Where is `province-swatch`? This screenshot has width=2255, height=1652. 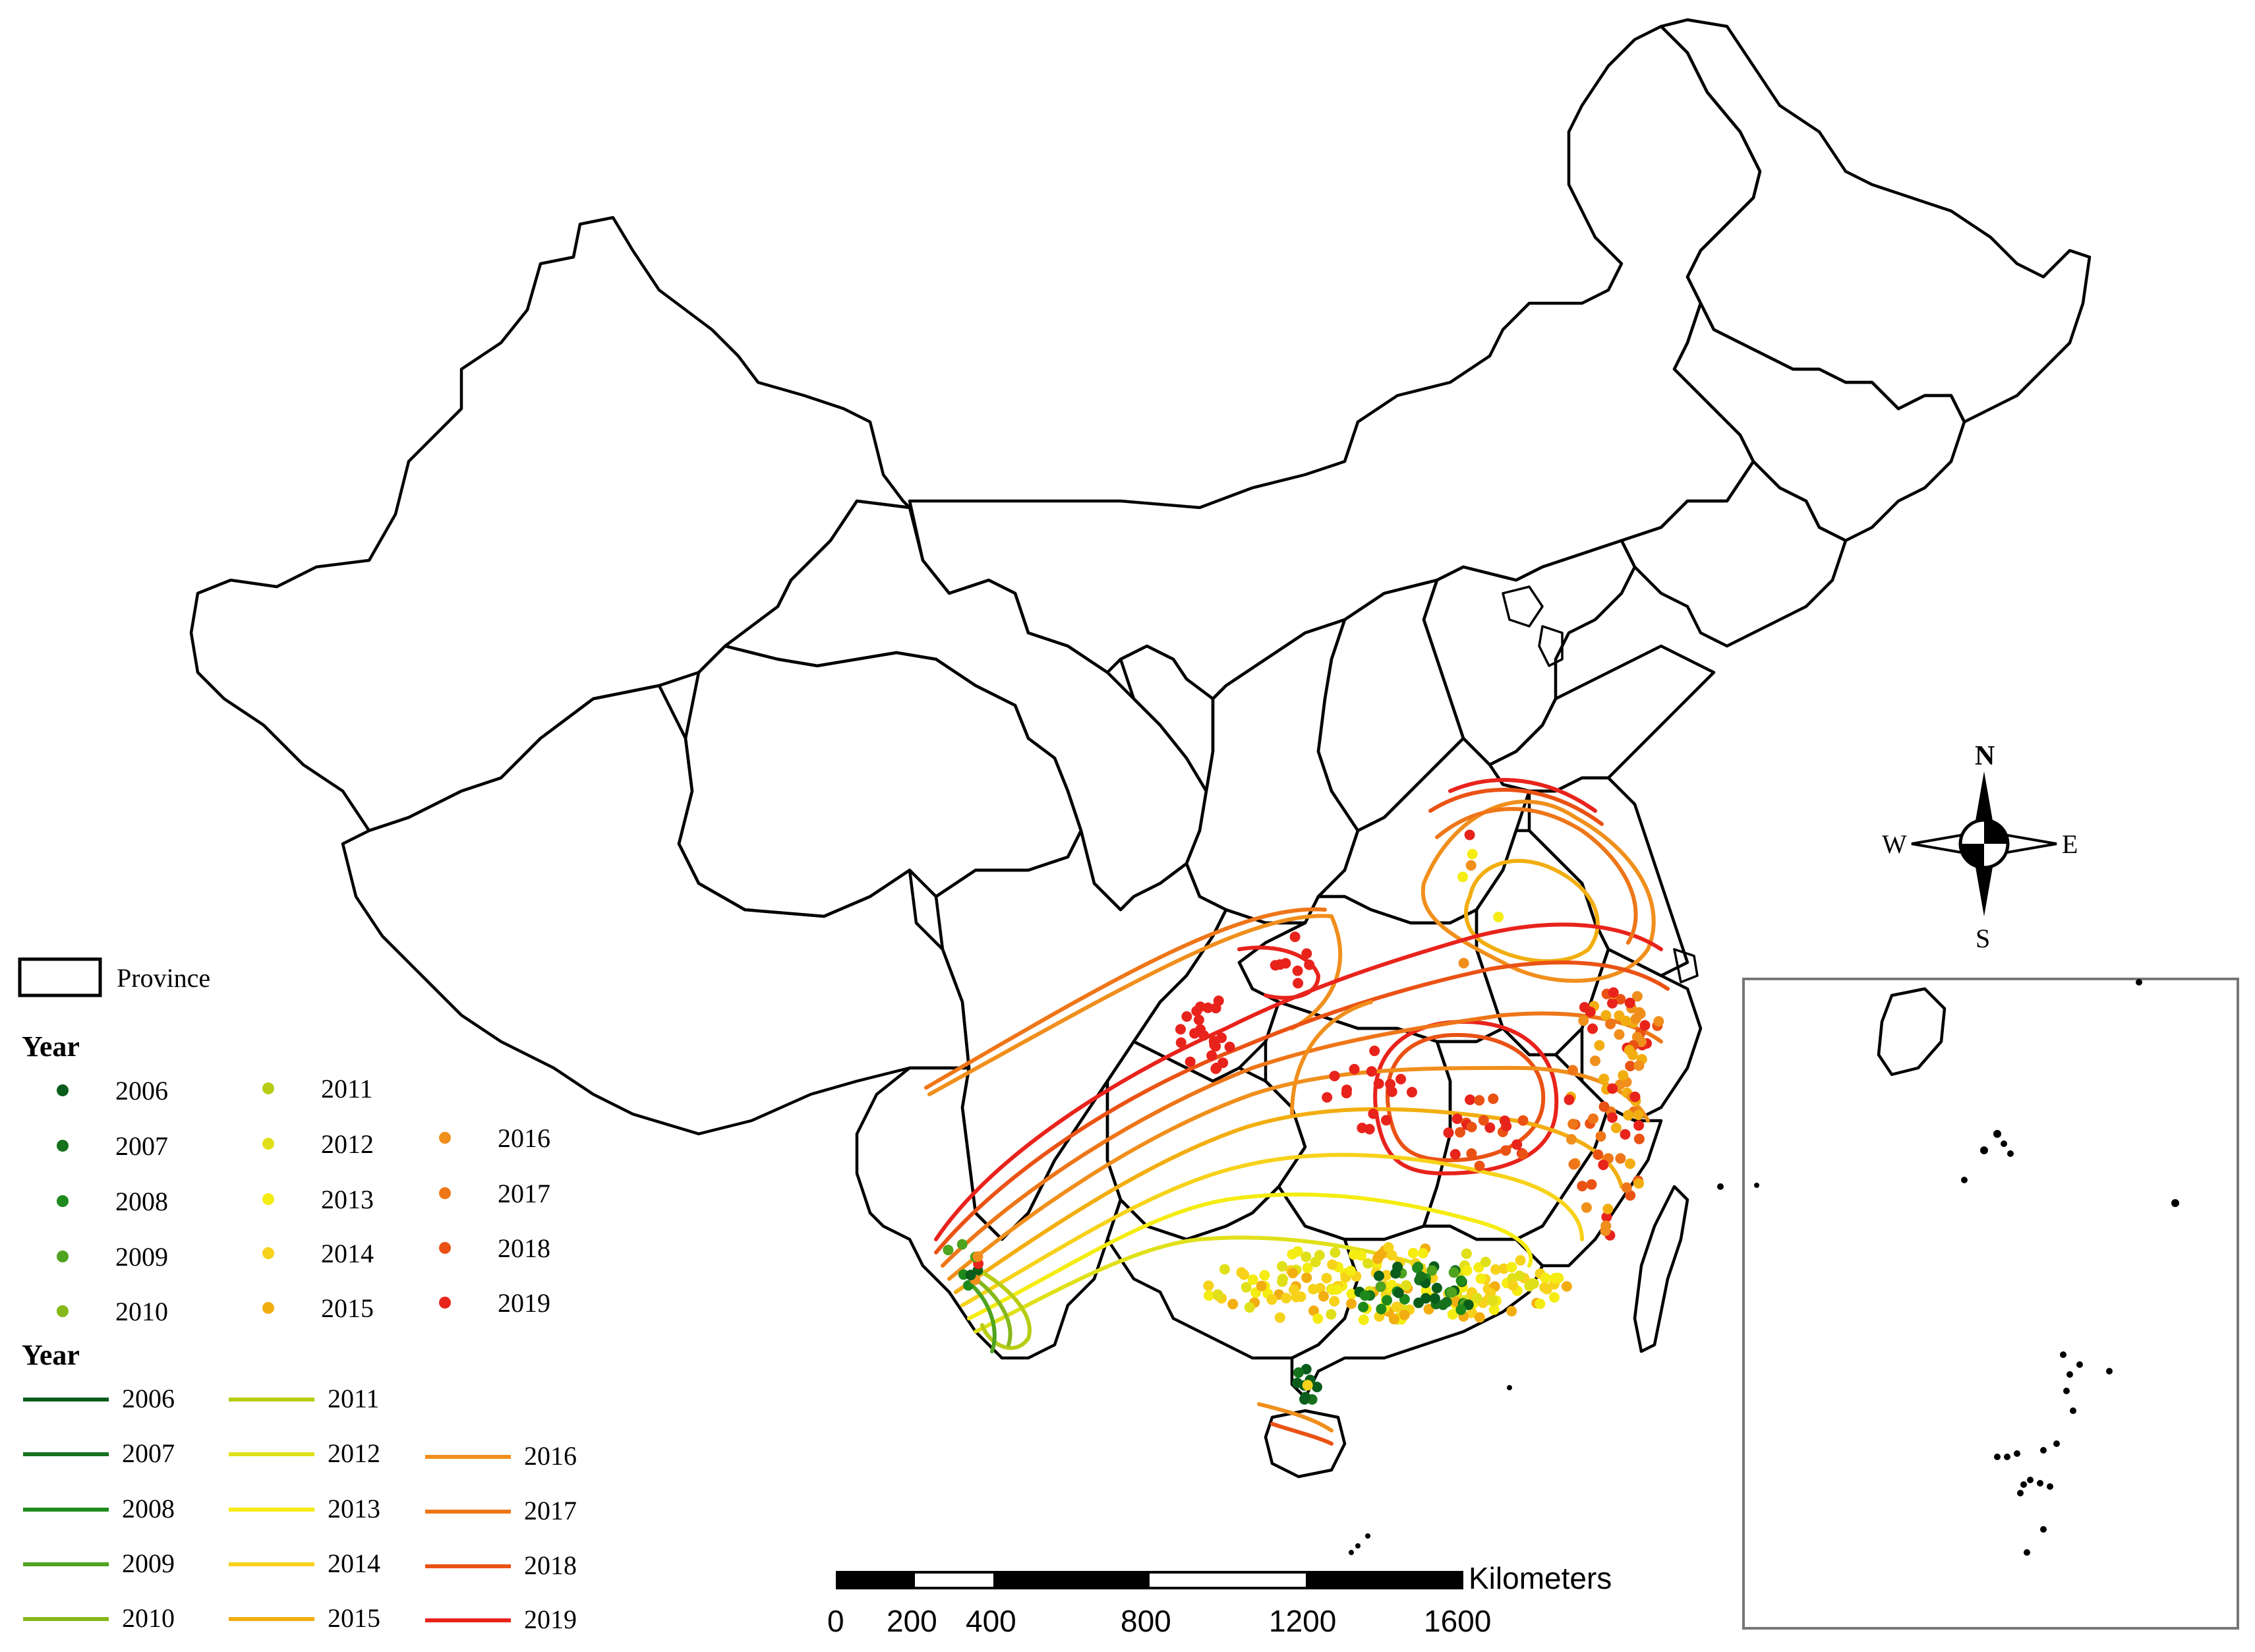 province-swatch is located at coordinates (60, 977).